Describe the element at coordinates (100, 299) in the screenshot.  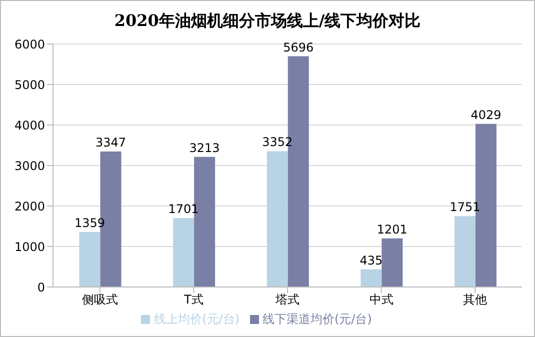
I see `x-tick-label: 侧吸式` at that location.